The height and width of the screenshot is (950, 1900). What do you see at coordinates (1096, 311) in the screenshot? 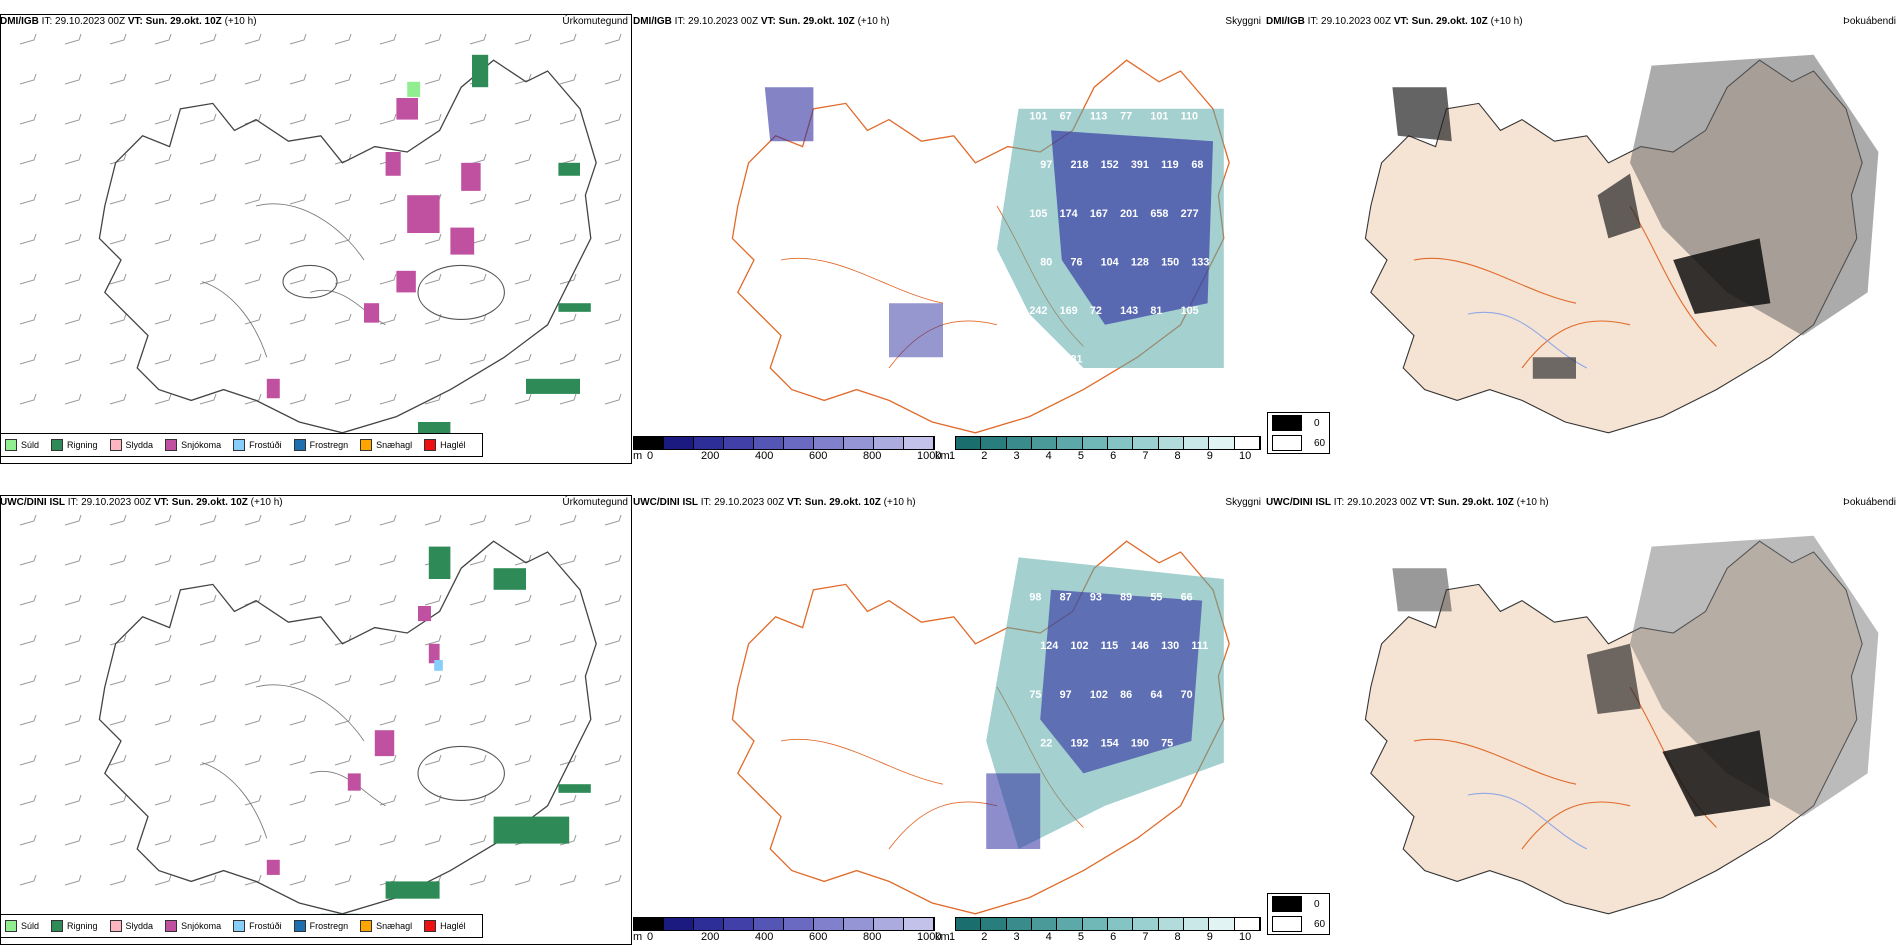
I see `cloud-base-label: 72` at bounding box center [1096, 311].